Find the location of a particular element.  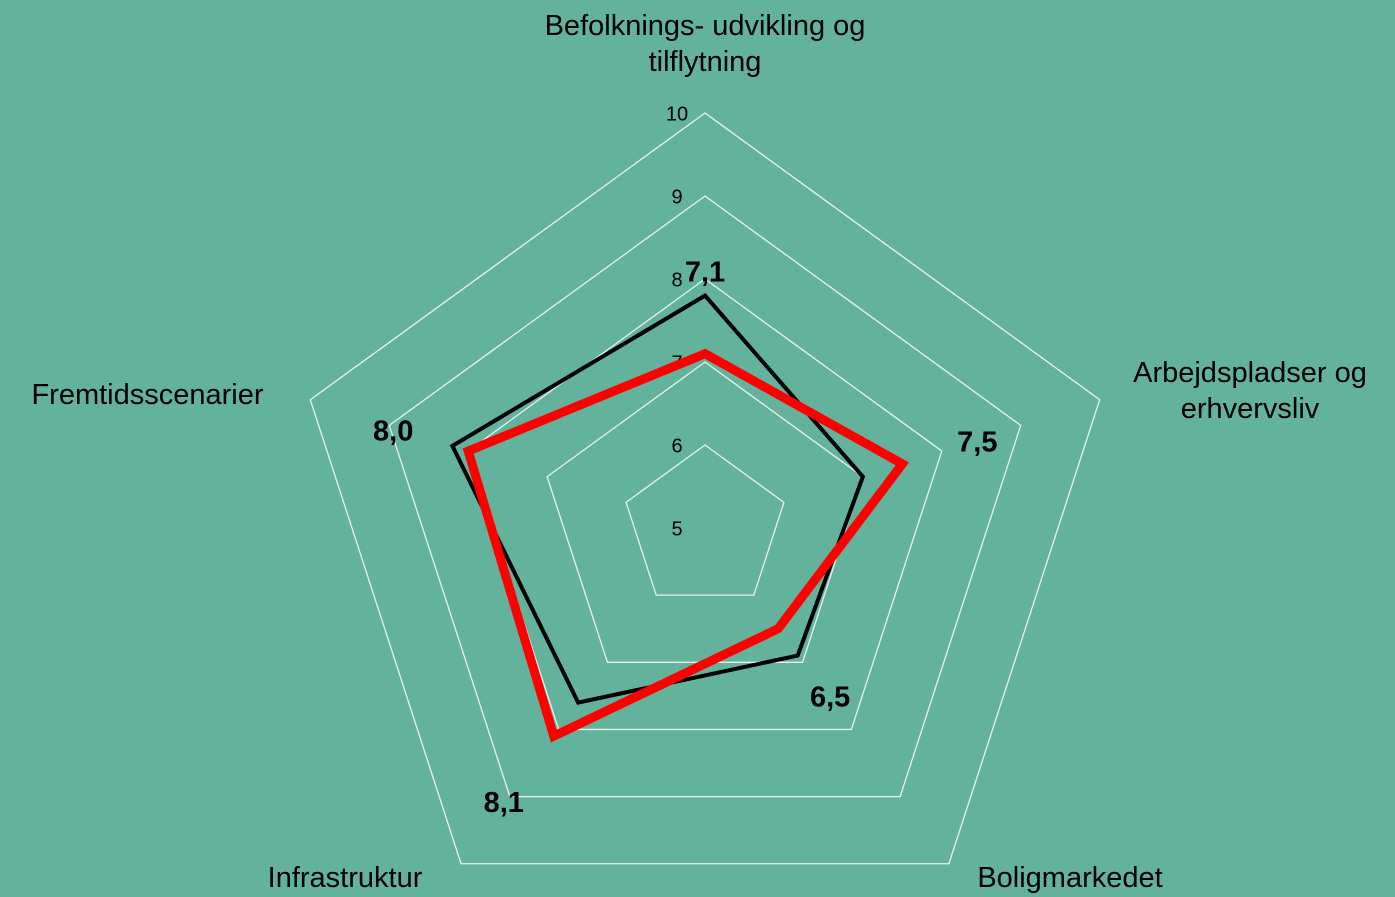

data-label: 8,0 is located at coordinates (393, 432).